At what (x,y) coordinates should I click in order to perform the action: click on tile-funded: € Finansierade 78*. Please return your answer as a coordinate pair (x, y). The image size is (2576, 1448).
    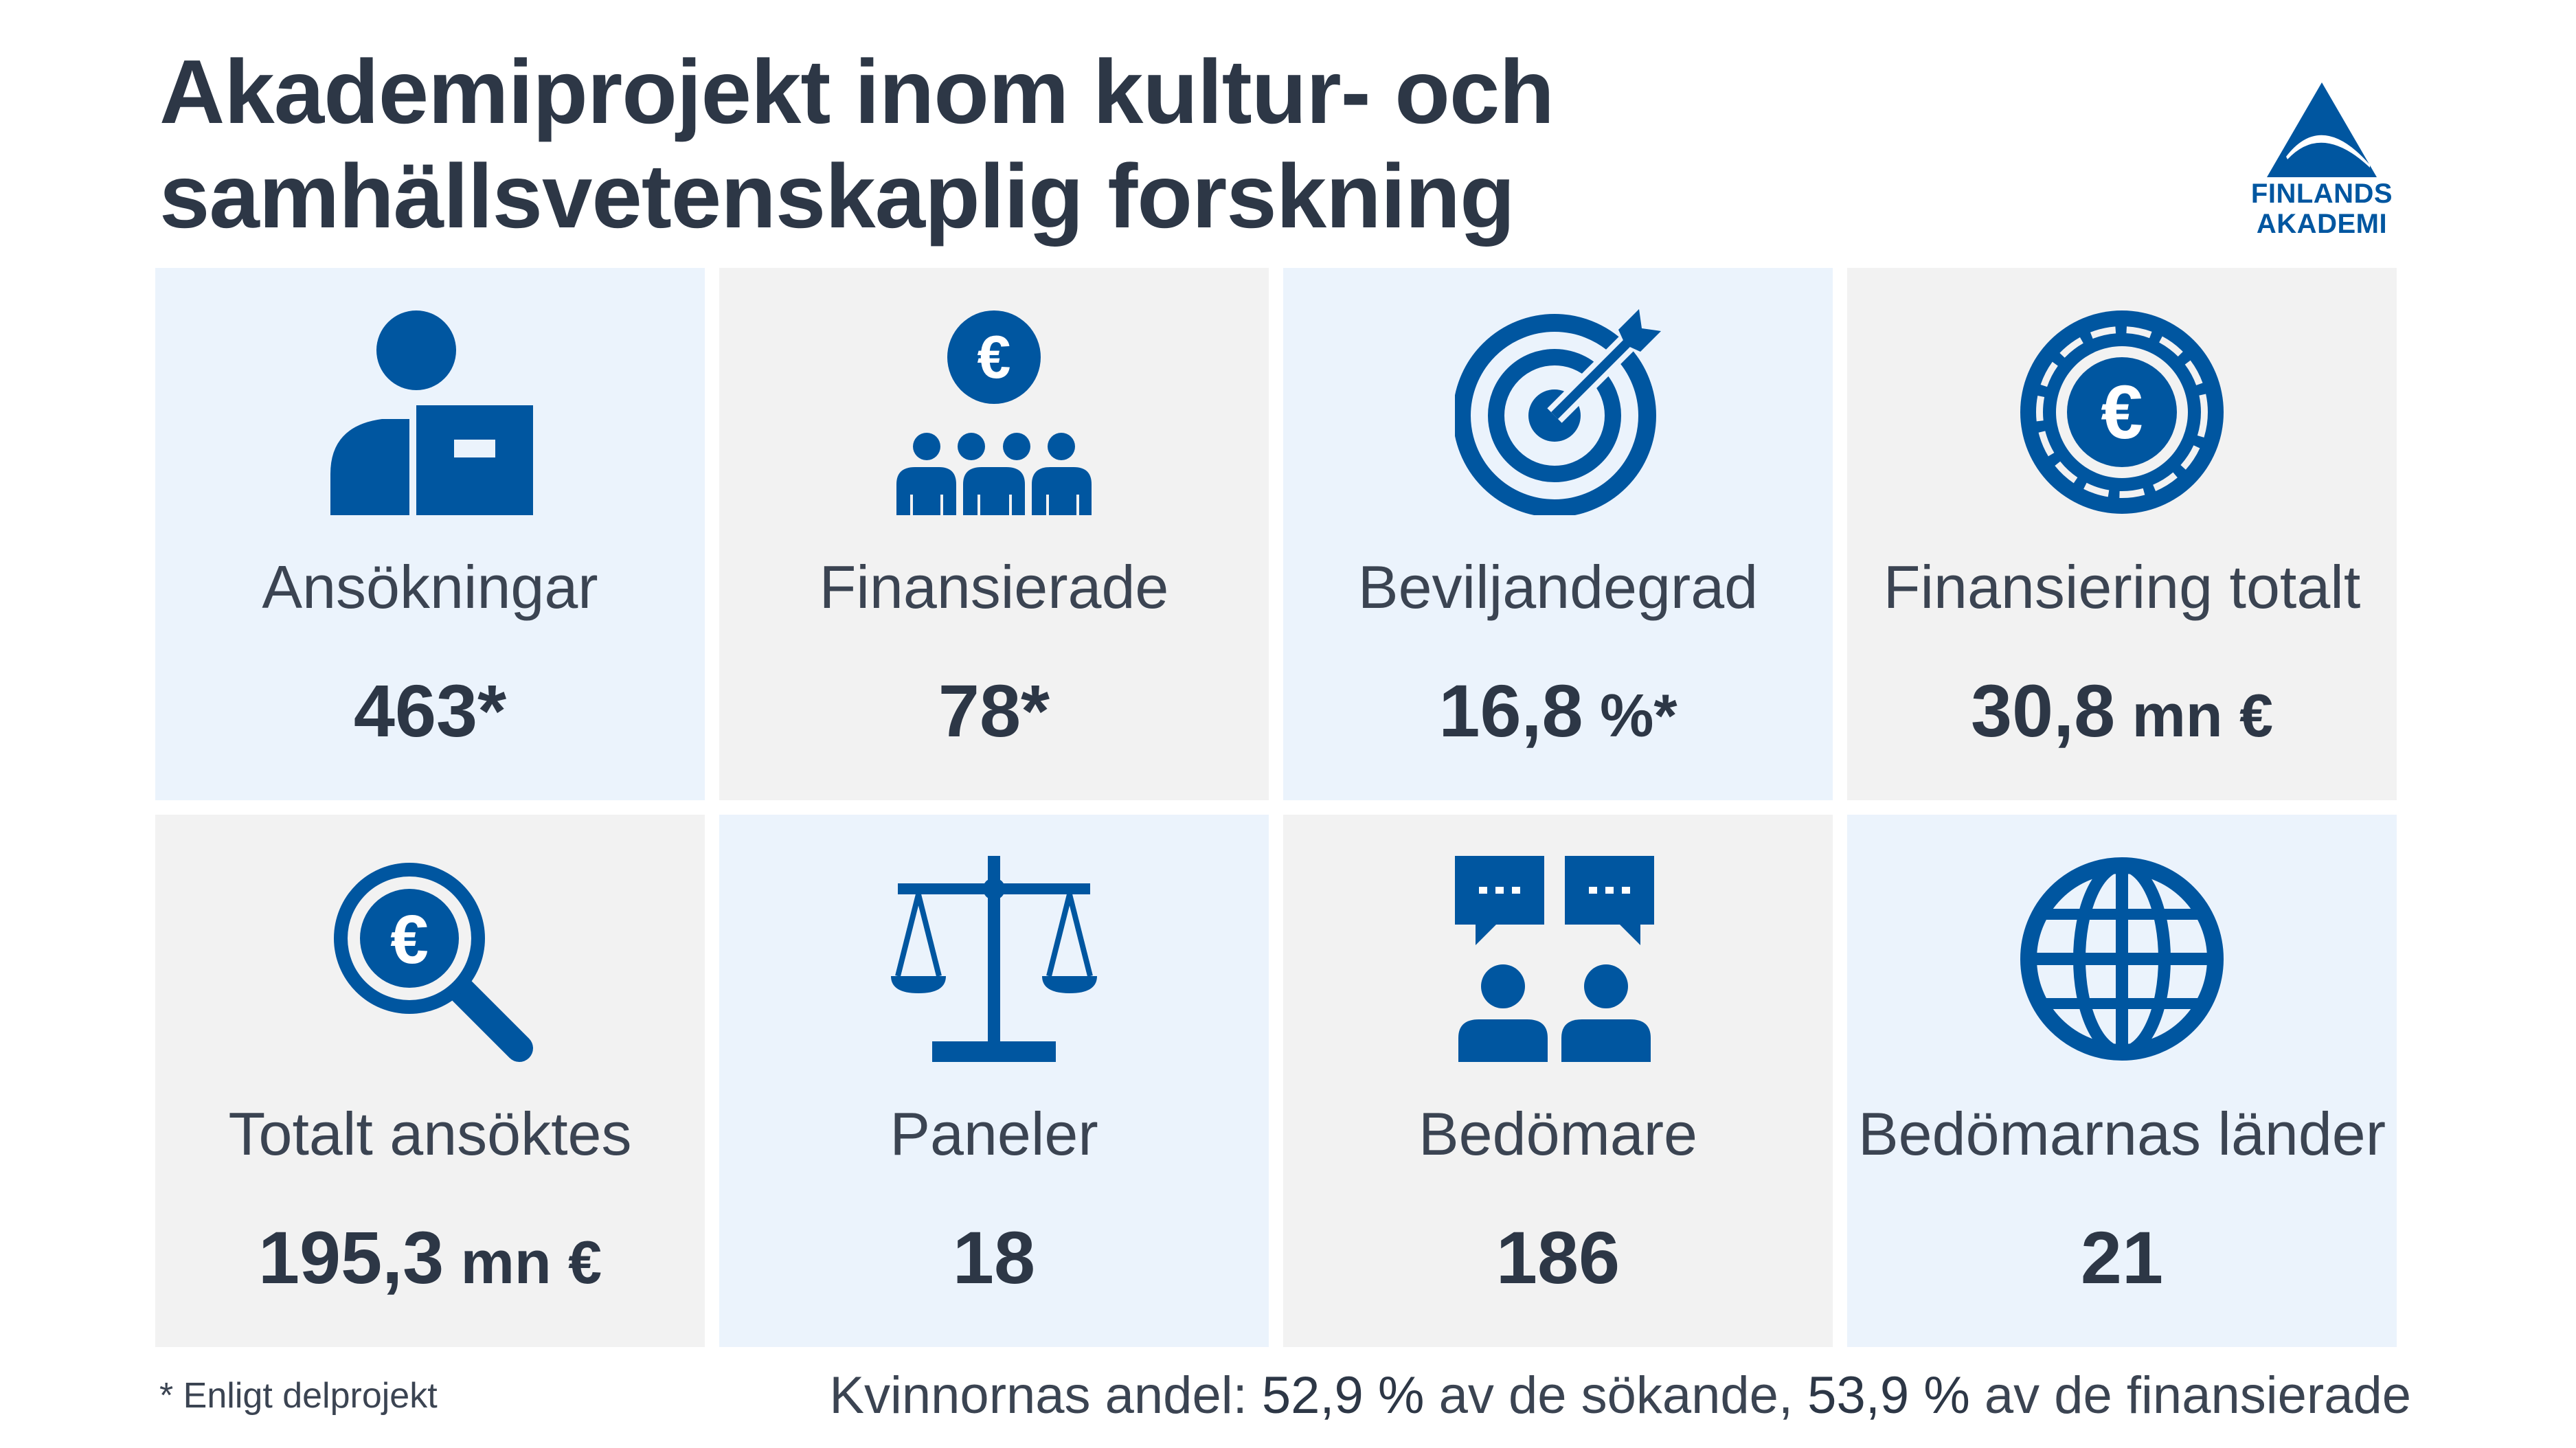
    Looking at the image, I should click on (994, 534).